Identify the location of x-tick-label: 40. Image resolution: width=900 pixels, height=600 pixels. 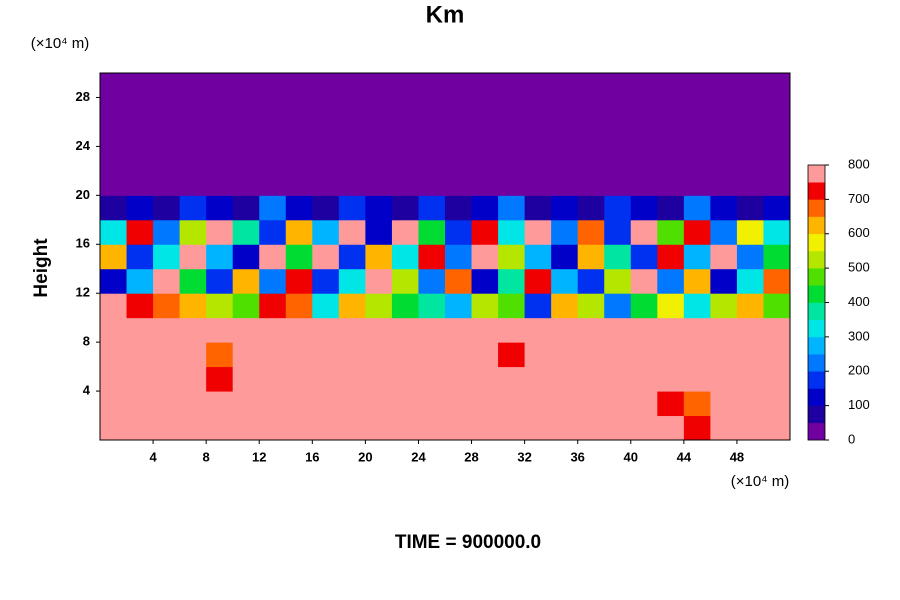
(631, 456).